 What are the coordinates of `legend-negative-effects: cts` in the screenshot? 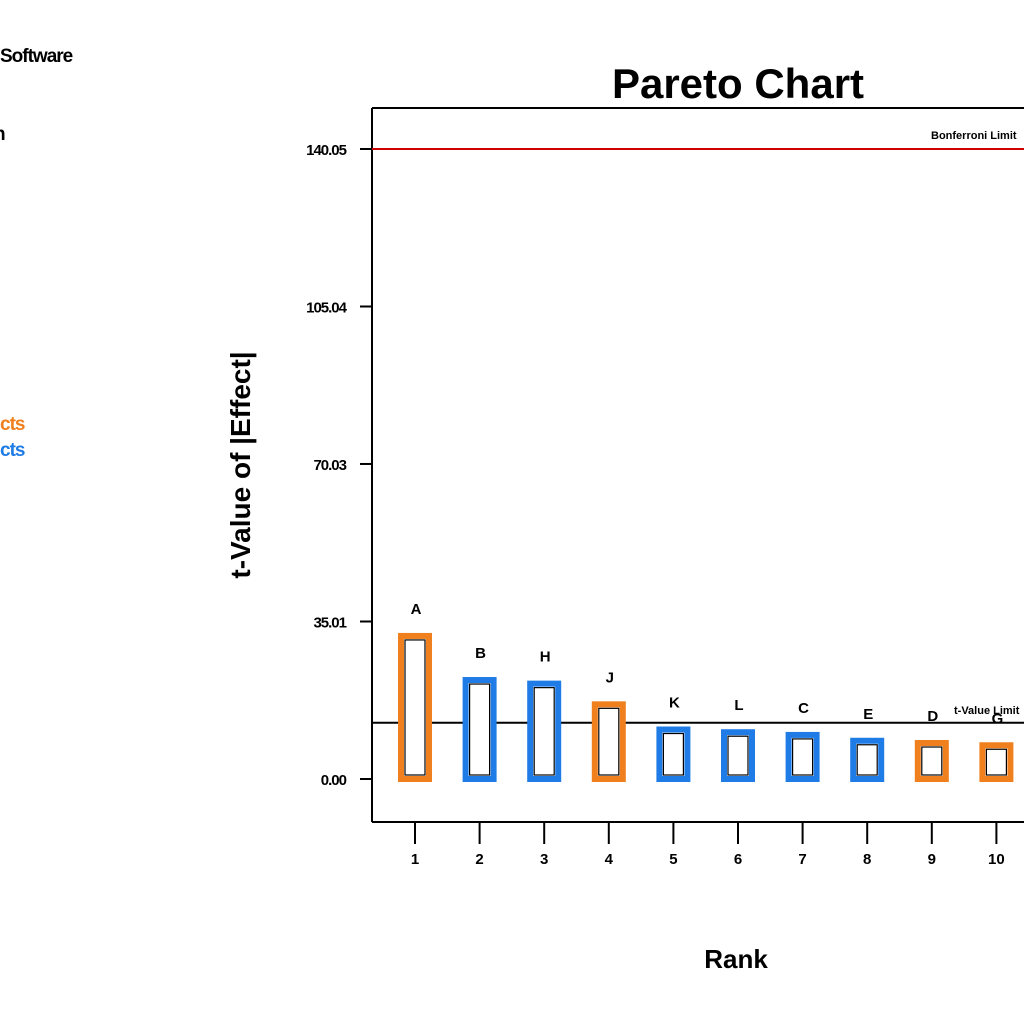 It's located at (12, 450).